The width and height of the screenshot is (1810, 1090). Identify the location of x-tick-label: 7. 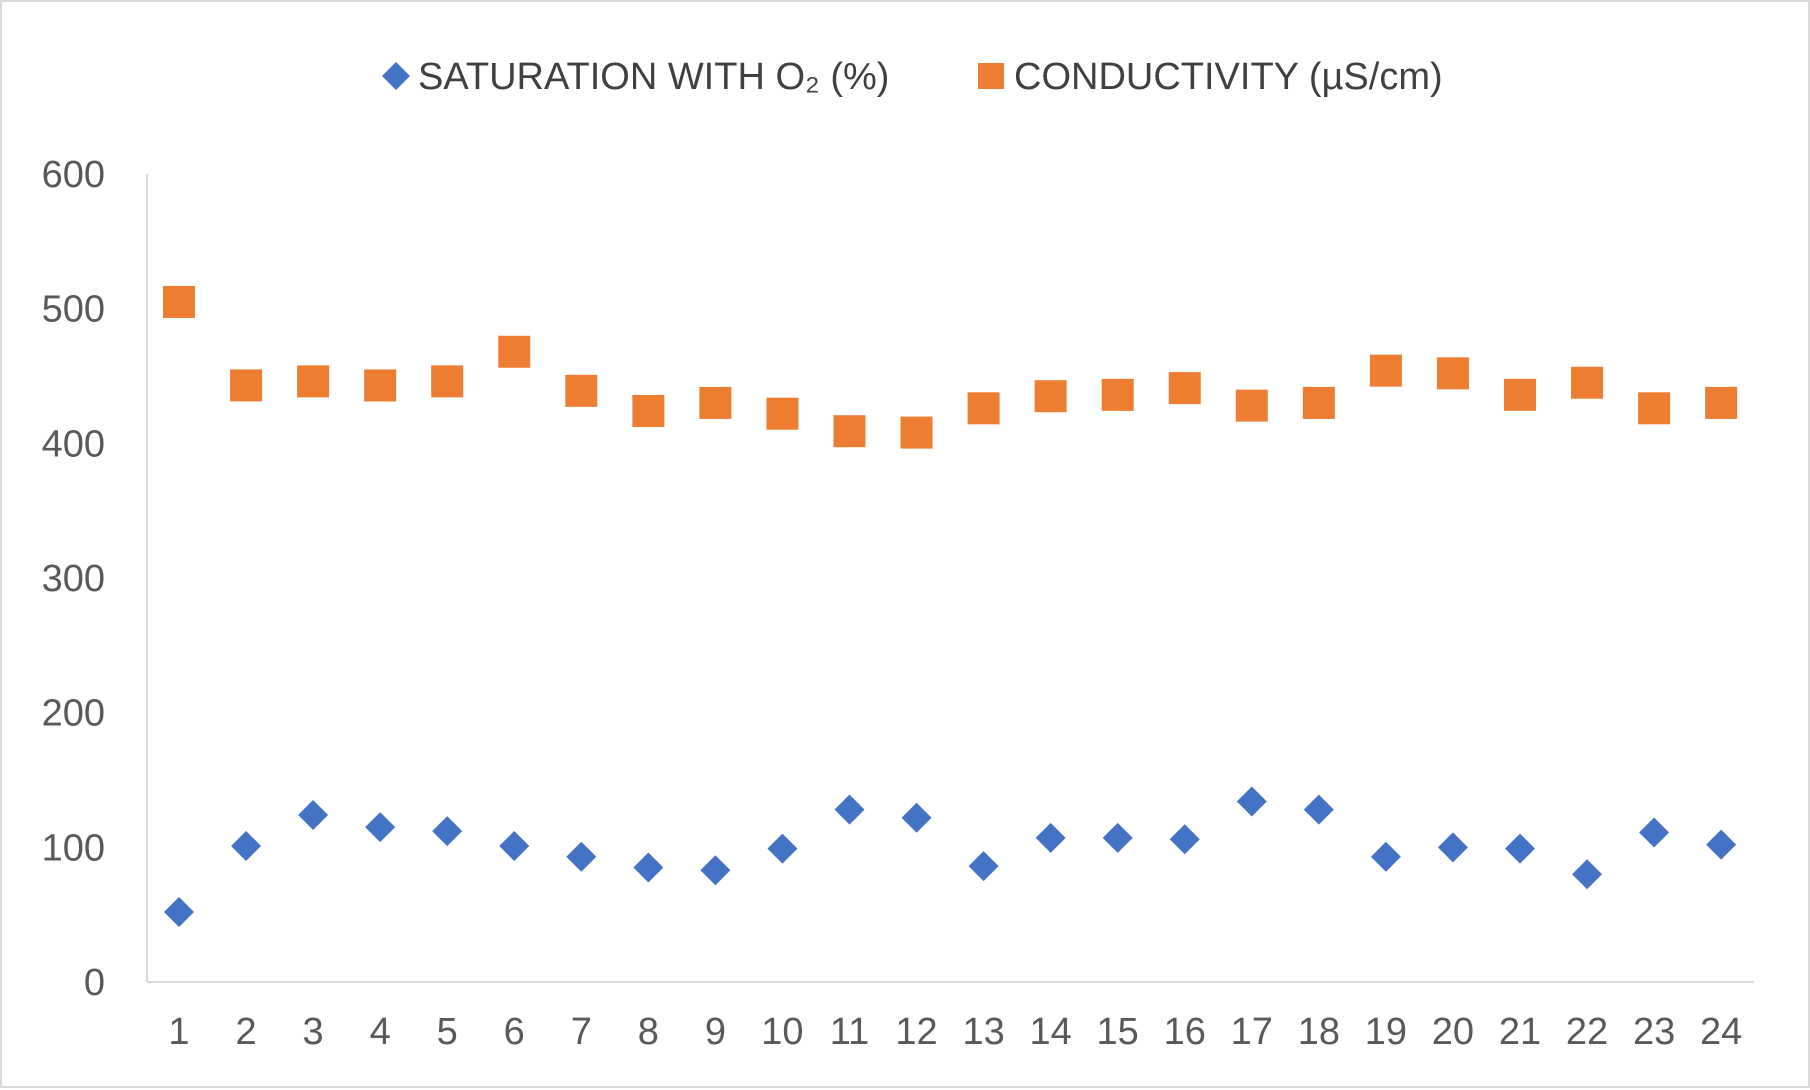
(581, 1032).